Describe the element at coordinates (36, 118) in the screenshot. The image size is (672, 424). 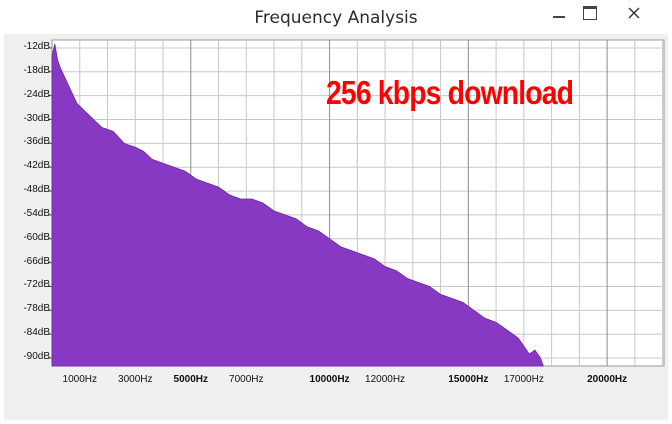
I see `y-tick-label: -30dB` at that location.